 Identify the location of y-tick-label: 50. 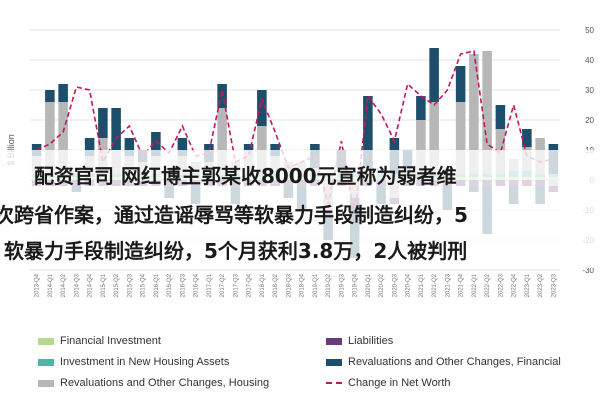
(589, 30).